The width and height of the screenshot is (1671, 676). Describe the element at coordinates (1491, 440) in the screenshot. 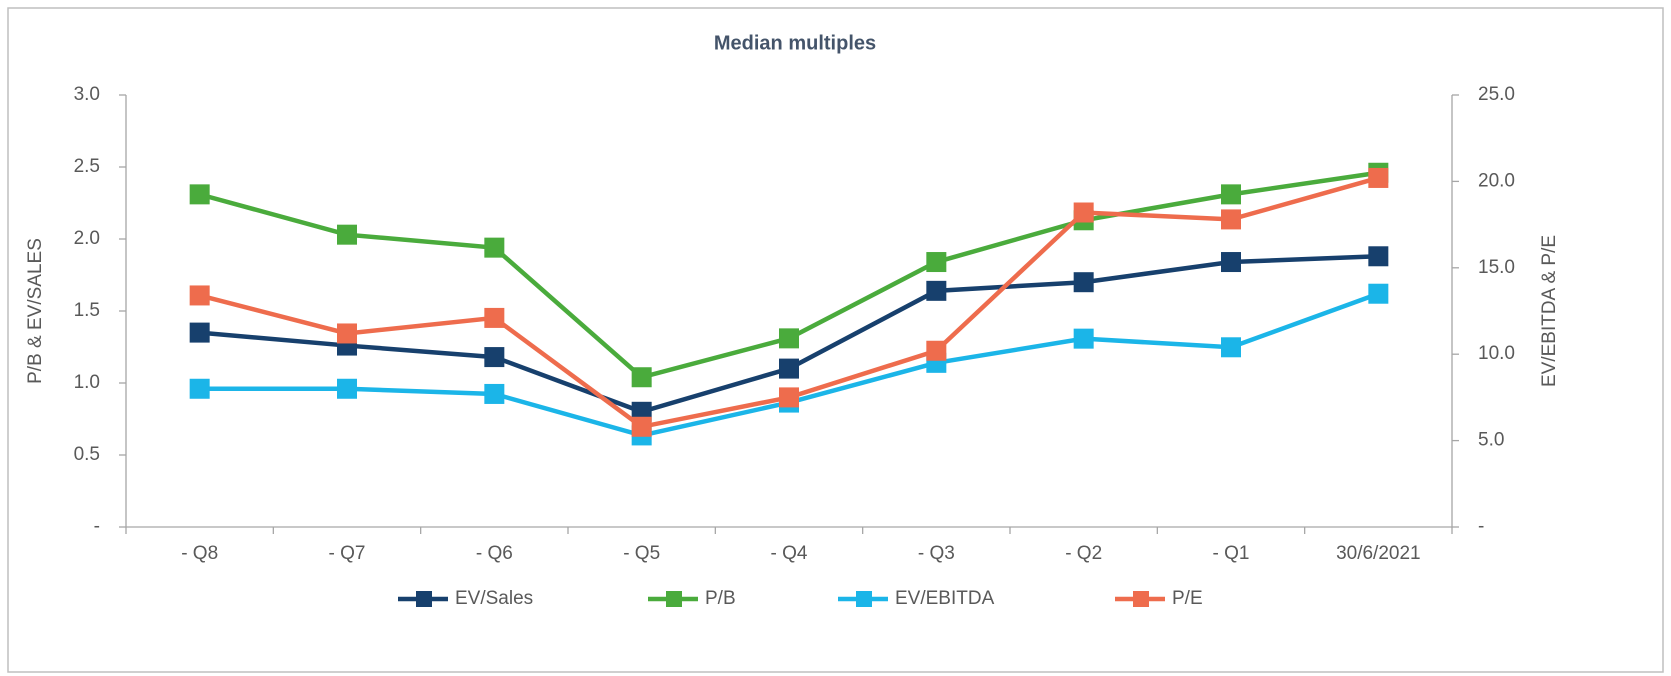

I see `y2-tick-label: 5.0` at that location.